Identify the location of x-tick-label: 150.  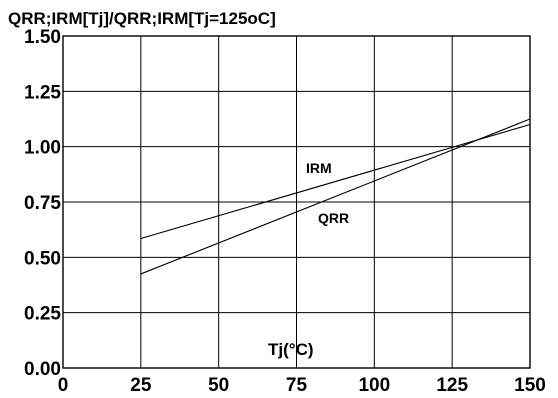
(530, 385).